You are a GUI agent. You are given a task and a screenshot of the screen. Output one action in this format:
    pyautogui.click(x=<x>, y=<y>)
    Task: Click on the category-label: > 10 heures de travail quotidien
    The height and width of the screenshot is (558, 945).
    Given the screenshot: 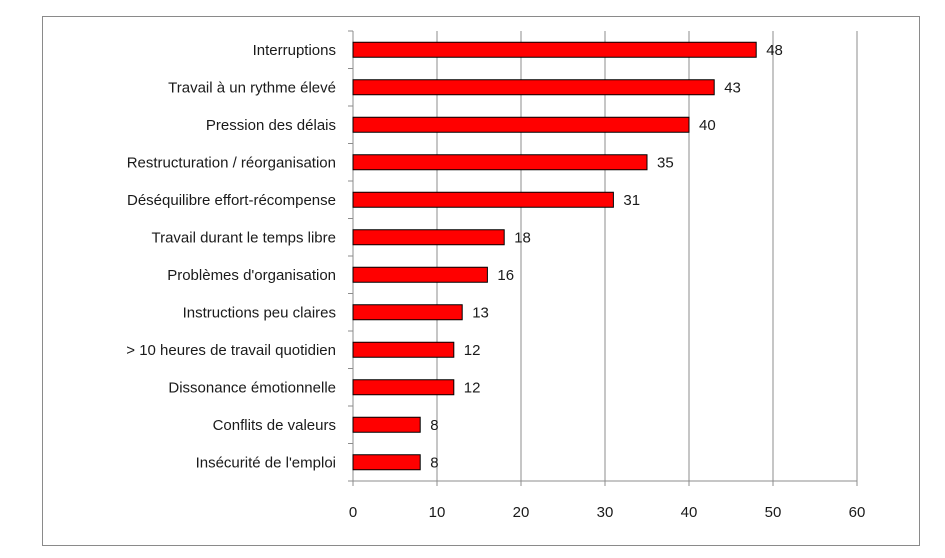 What is the action you would take?
    pyautogui.click(x=231, y=350)
    